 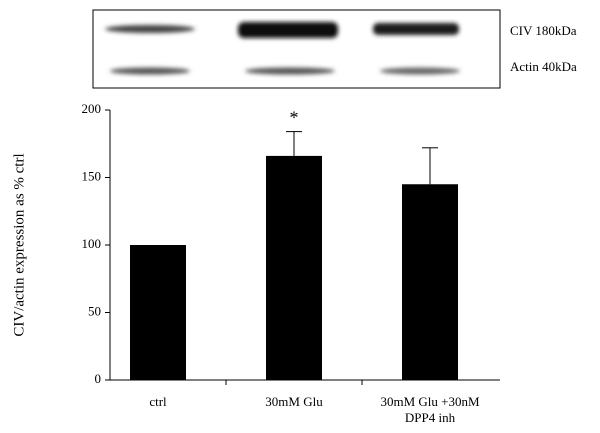 What do you see at coordinates (94, 310) in the screenshot?
I see `y-tick-label: 50` at bounding box center [94, 310].